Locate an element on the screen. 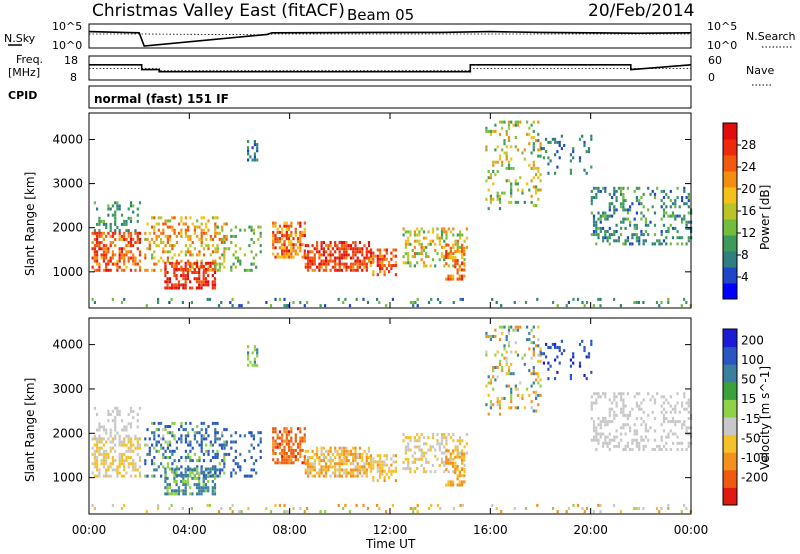  nave-series is located at coordinates (390, 70).